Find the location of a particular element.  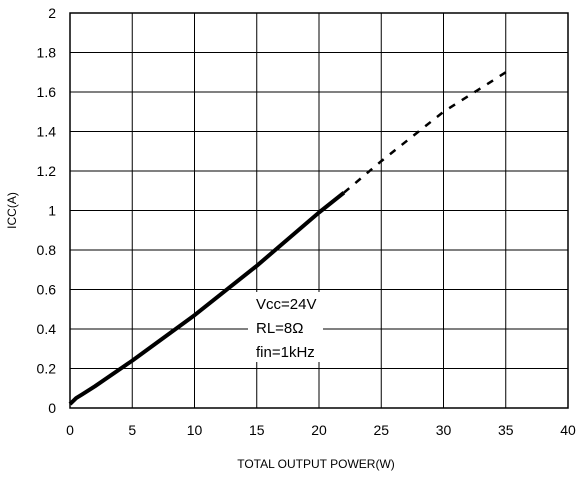

y-tick-label: 1.2 is located at coordinates (47, 171).